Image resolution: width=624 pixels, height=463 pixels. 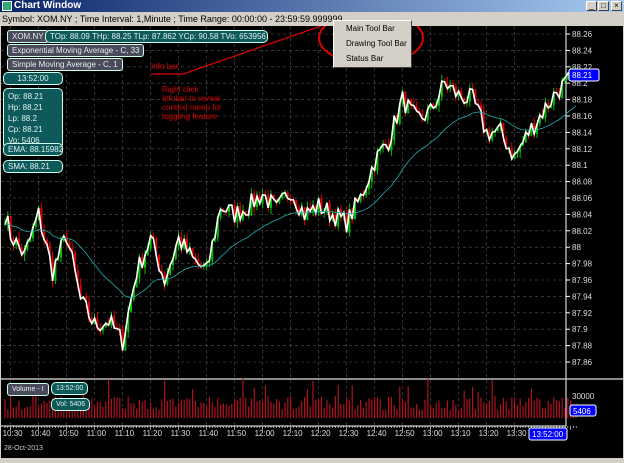 I want to click on annotation-arrow, so click(x=236, y=50).